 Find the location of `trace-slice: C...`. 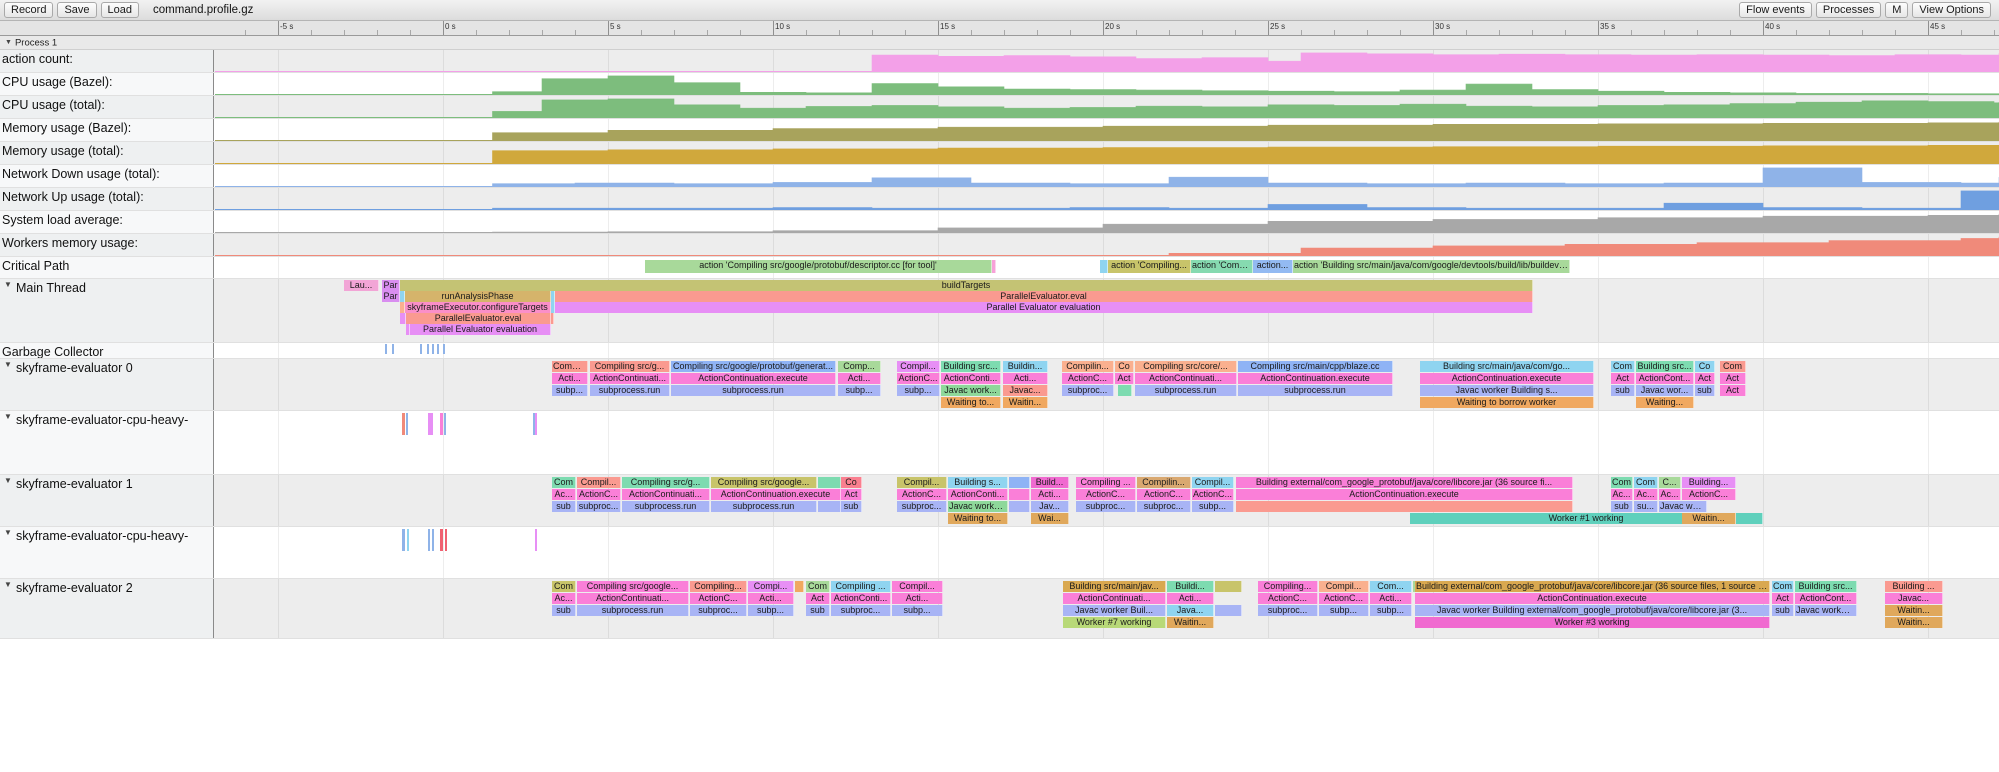

trace-slice: C... is located at coordinates (1670, 482).